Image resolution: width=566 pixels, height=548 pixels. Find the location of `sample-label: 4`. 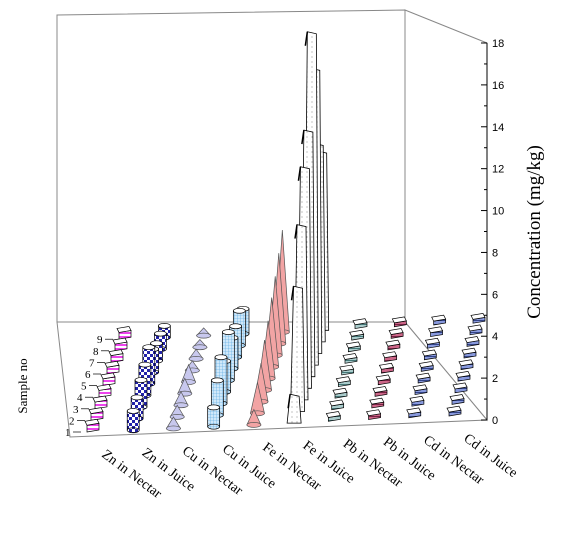

sample-label: 4 is located at coordinates (80, 398).